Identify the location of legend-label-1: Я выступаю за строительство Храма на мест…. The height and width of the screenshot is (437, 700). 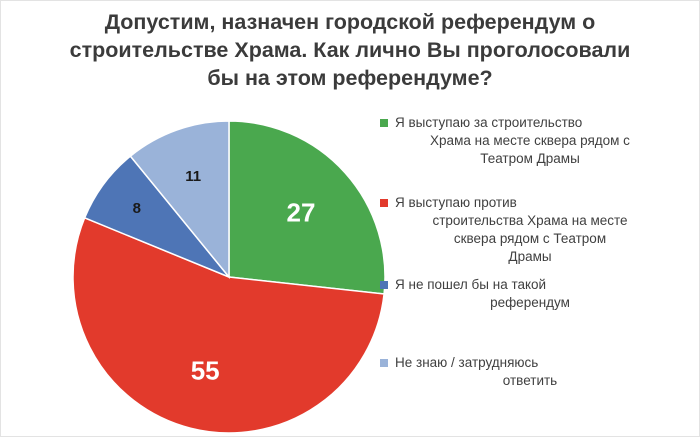
(512, 140).